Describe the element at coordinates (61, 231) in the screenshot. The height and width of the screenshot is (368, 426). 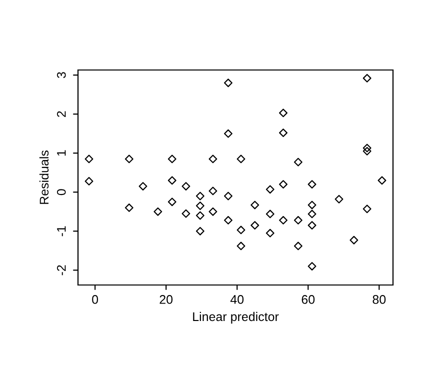
I see `y-tick-label: -1` at that location.